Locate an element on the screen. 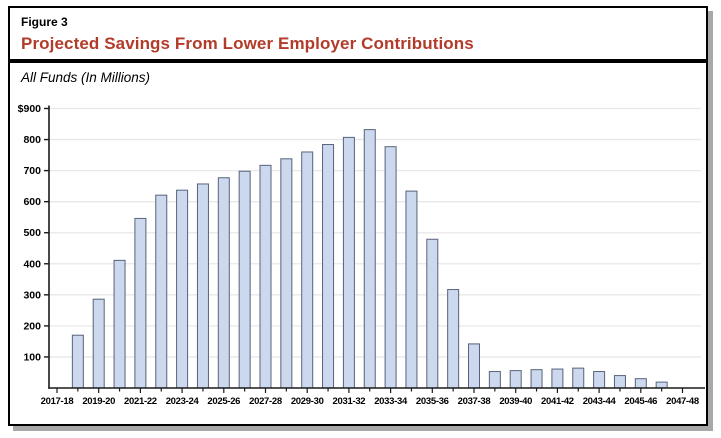  x-tick-label: 2017-18 is located at coordinates (57, 401).